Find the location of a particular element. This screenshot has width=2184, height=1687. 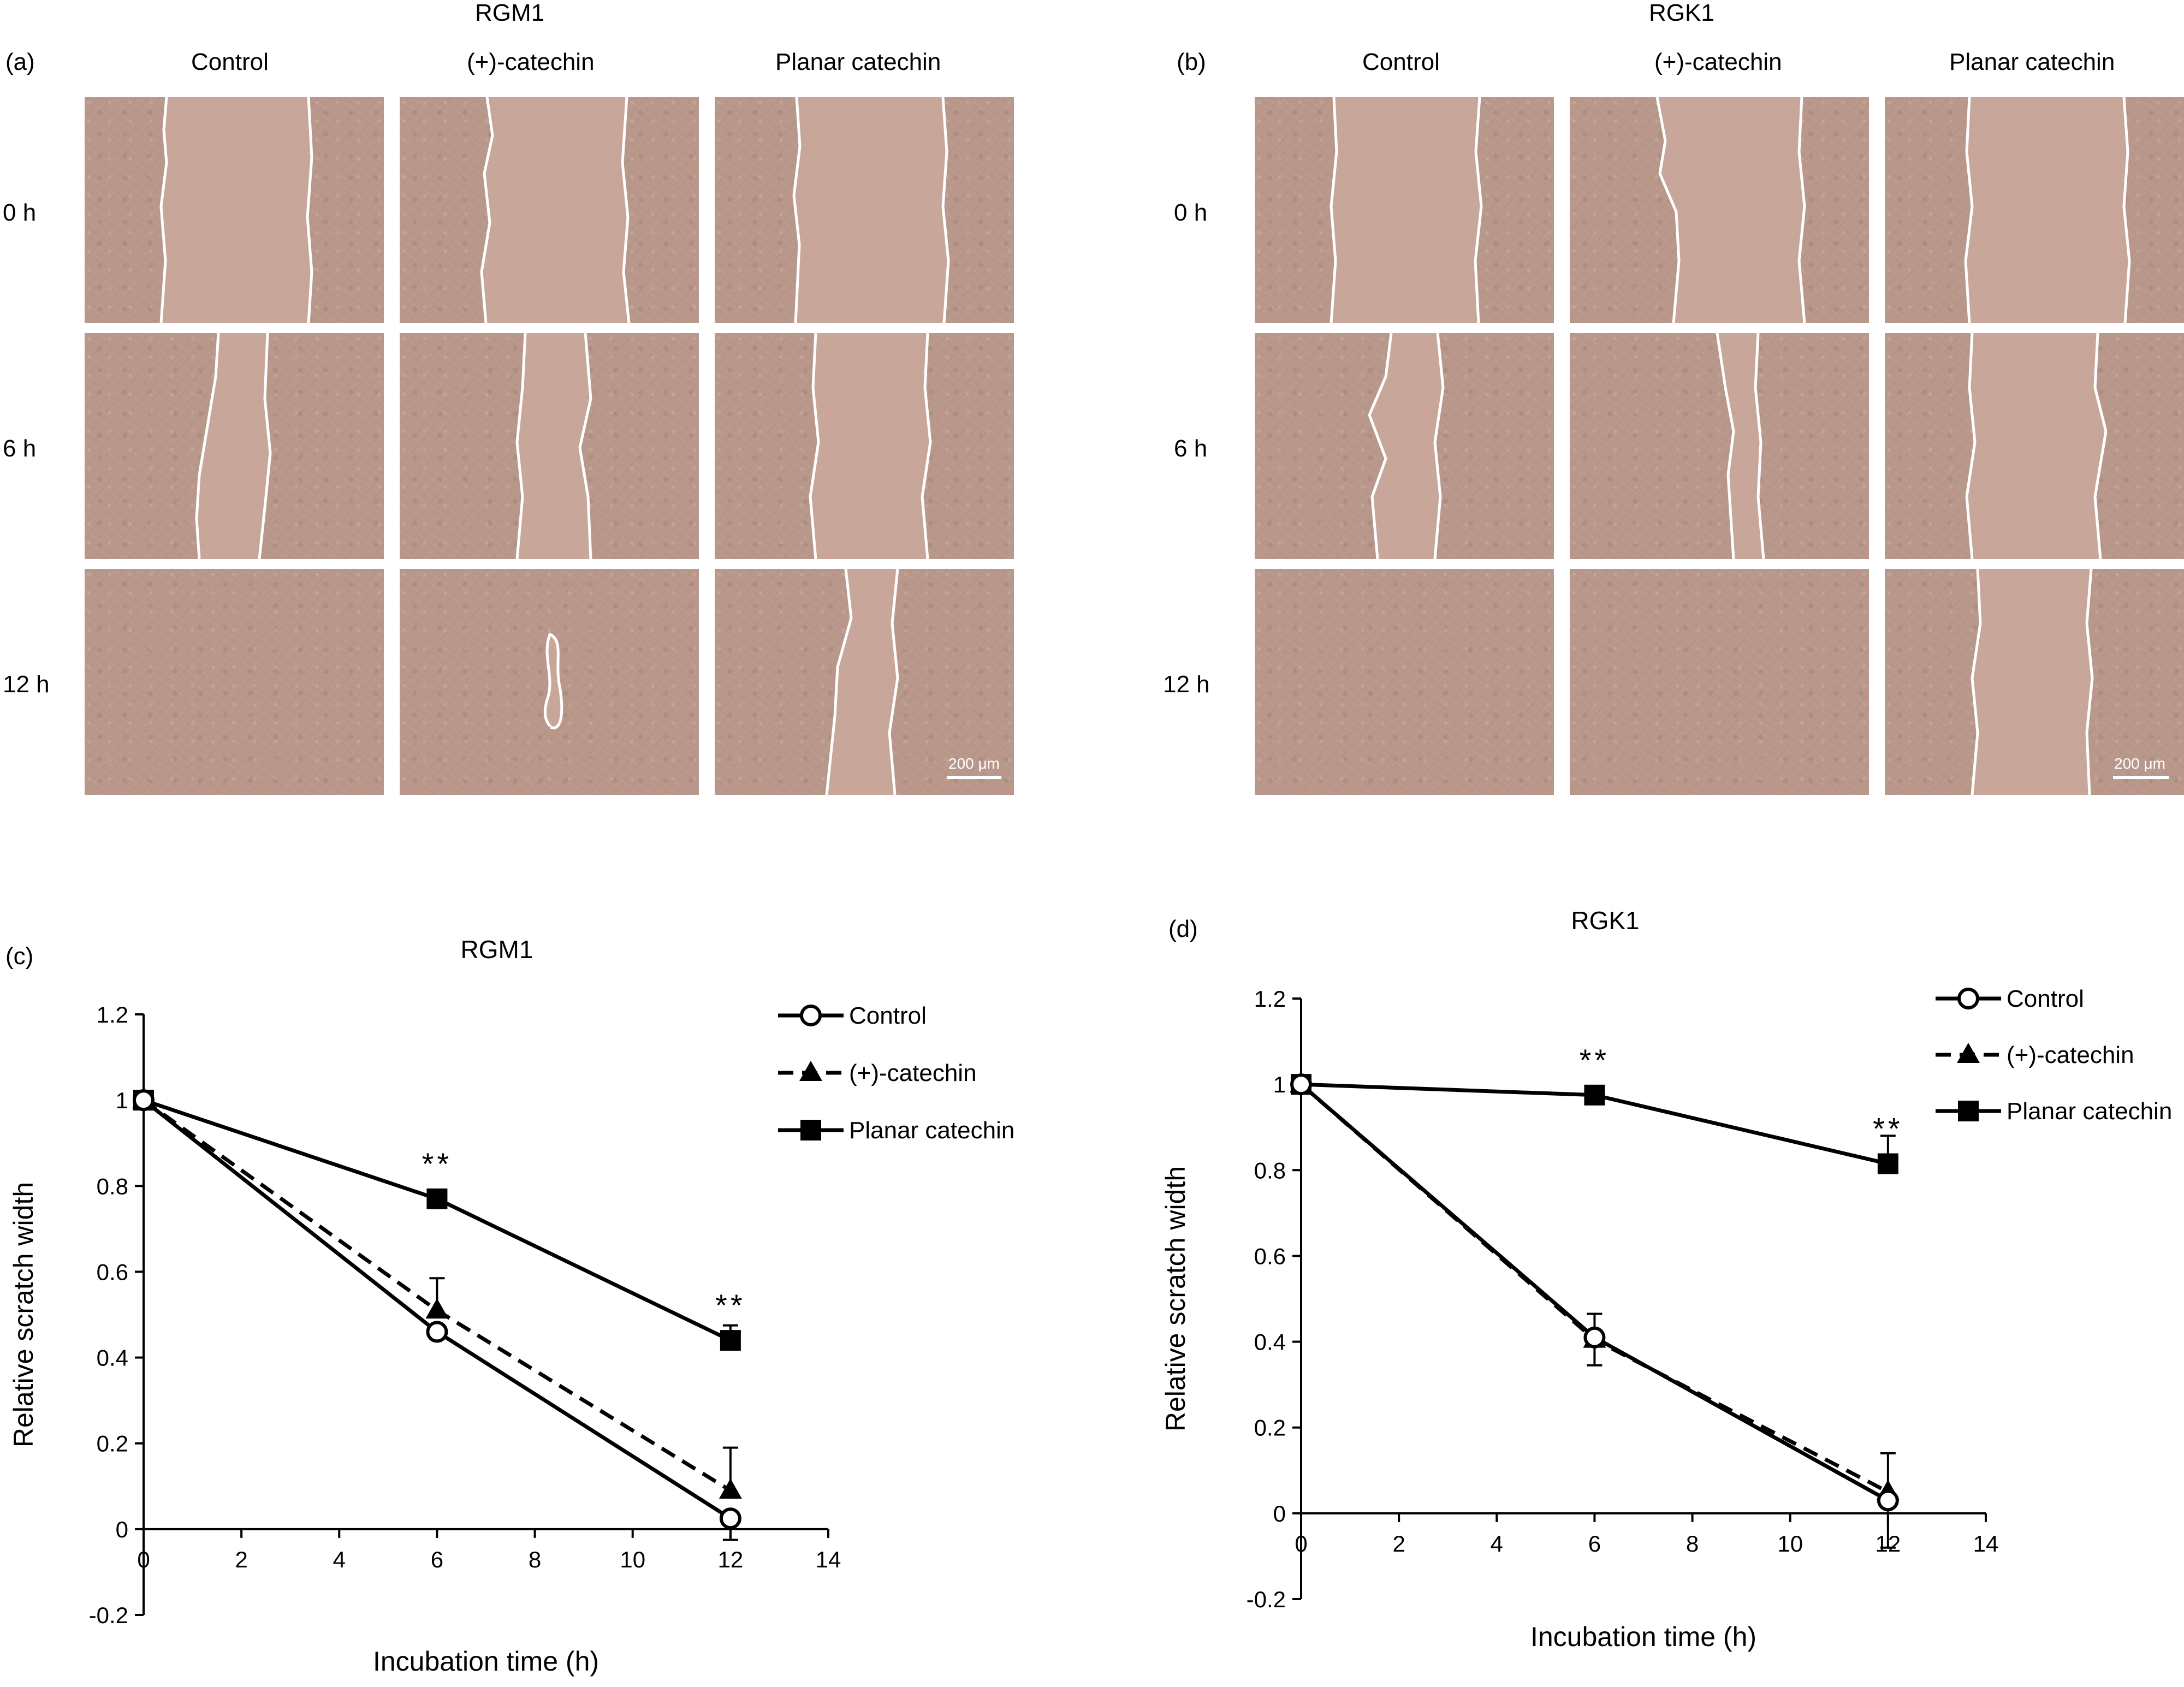

panel-a-title: RGM1 is located at coordinates (510, 13).